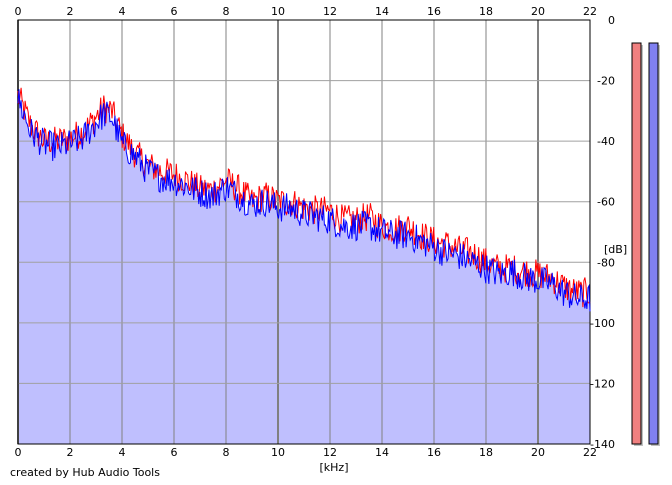 The height and width of the screenshot is (485, 672). Describe the element at coordinates (382, 11) in the screenshot. I see `x-tick-label-top: 14` at that location.